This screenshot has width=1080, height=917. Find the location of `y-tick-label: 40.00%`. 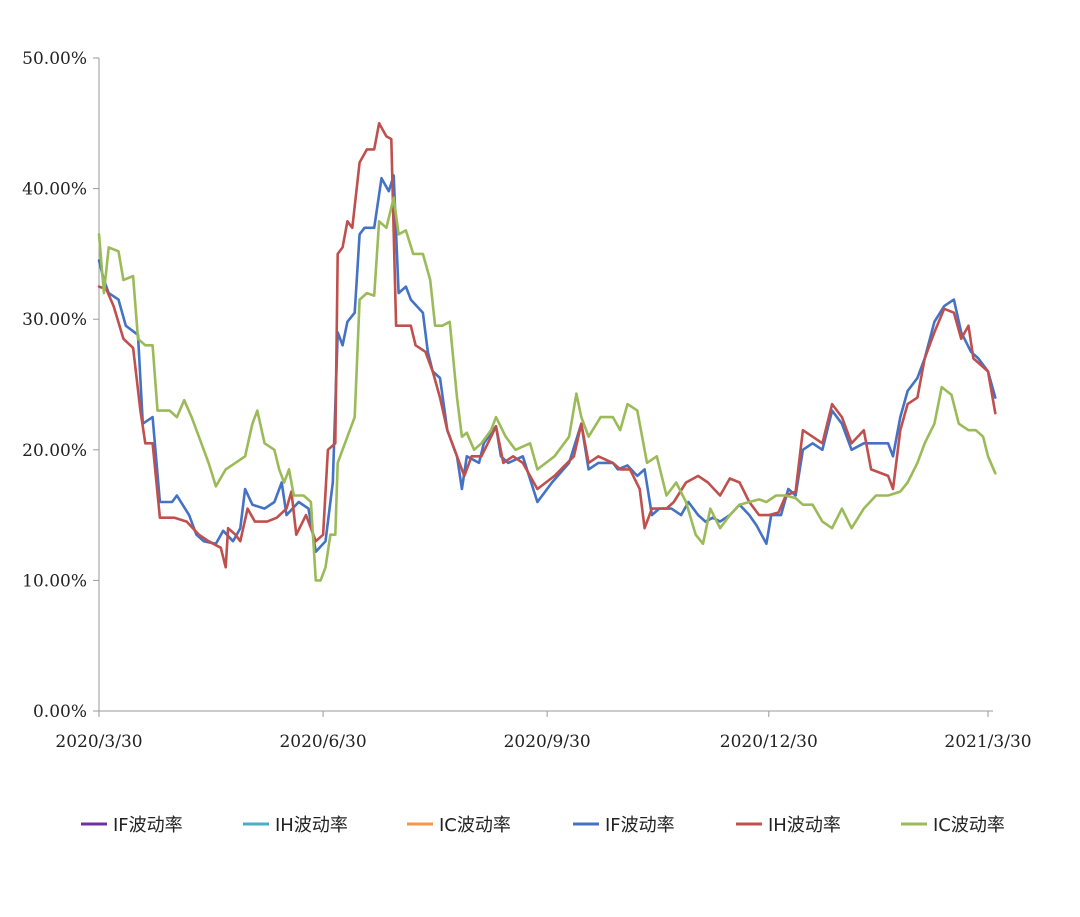

y-tick-label: 40.00% is located at coordinates (54, 190).